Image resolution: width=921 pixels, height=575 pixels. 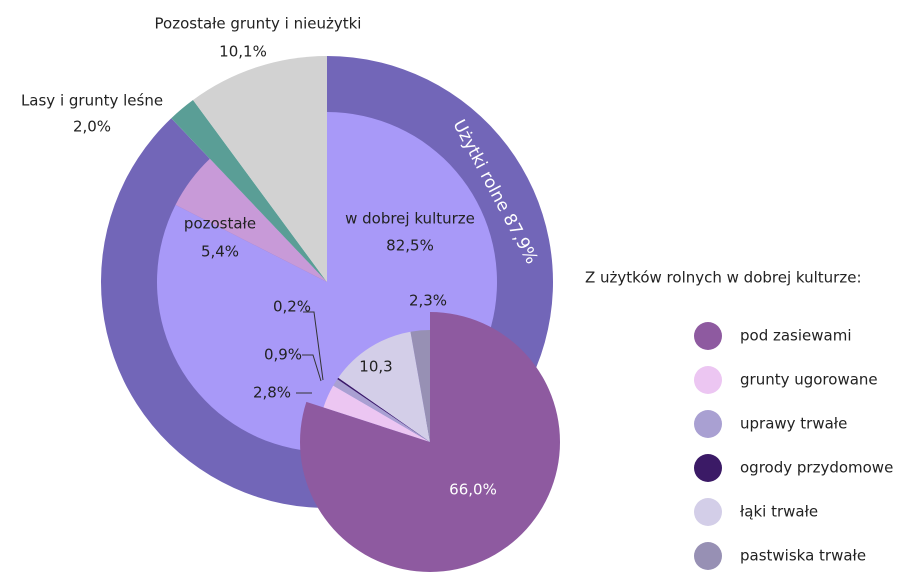 I want to click on legend-label: uprawy trwałe, so click(x=793, y=424).